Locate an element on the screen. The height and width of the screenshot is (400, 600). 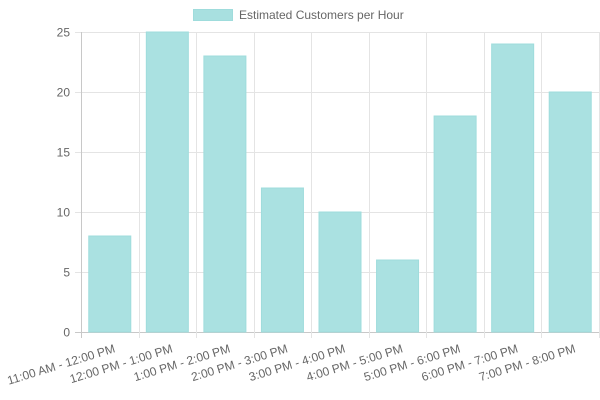
y-tick-label: 25 is located at coordinates (64, 33).